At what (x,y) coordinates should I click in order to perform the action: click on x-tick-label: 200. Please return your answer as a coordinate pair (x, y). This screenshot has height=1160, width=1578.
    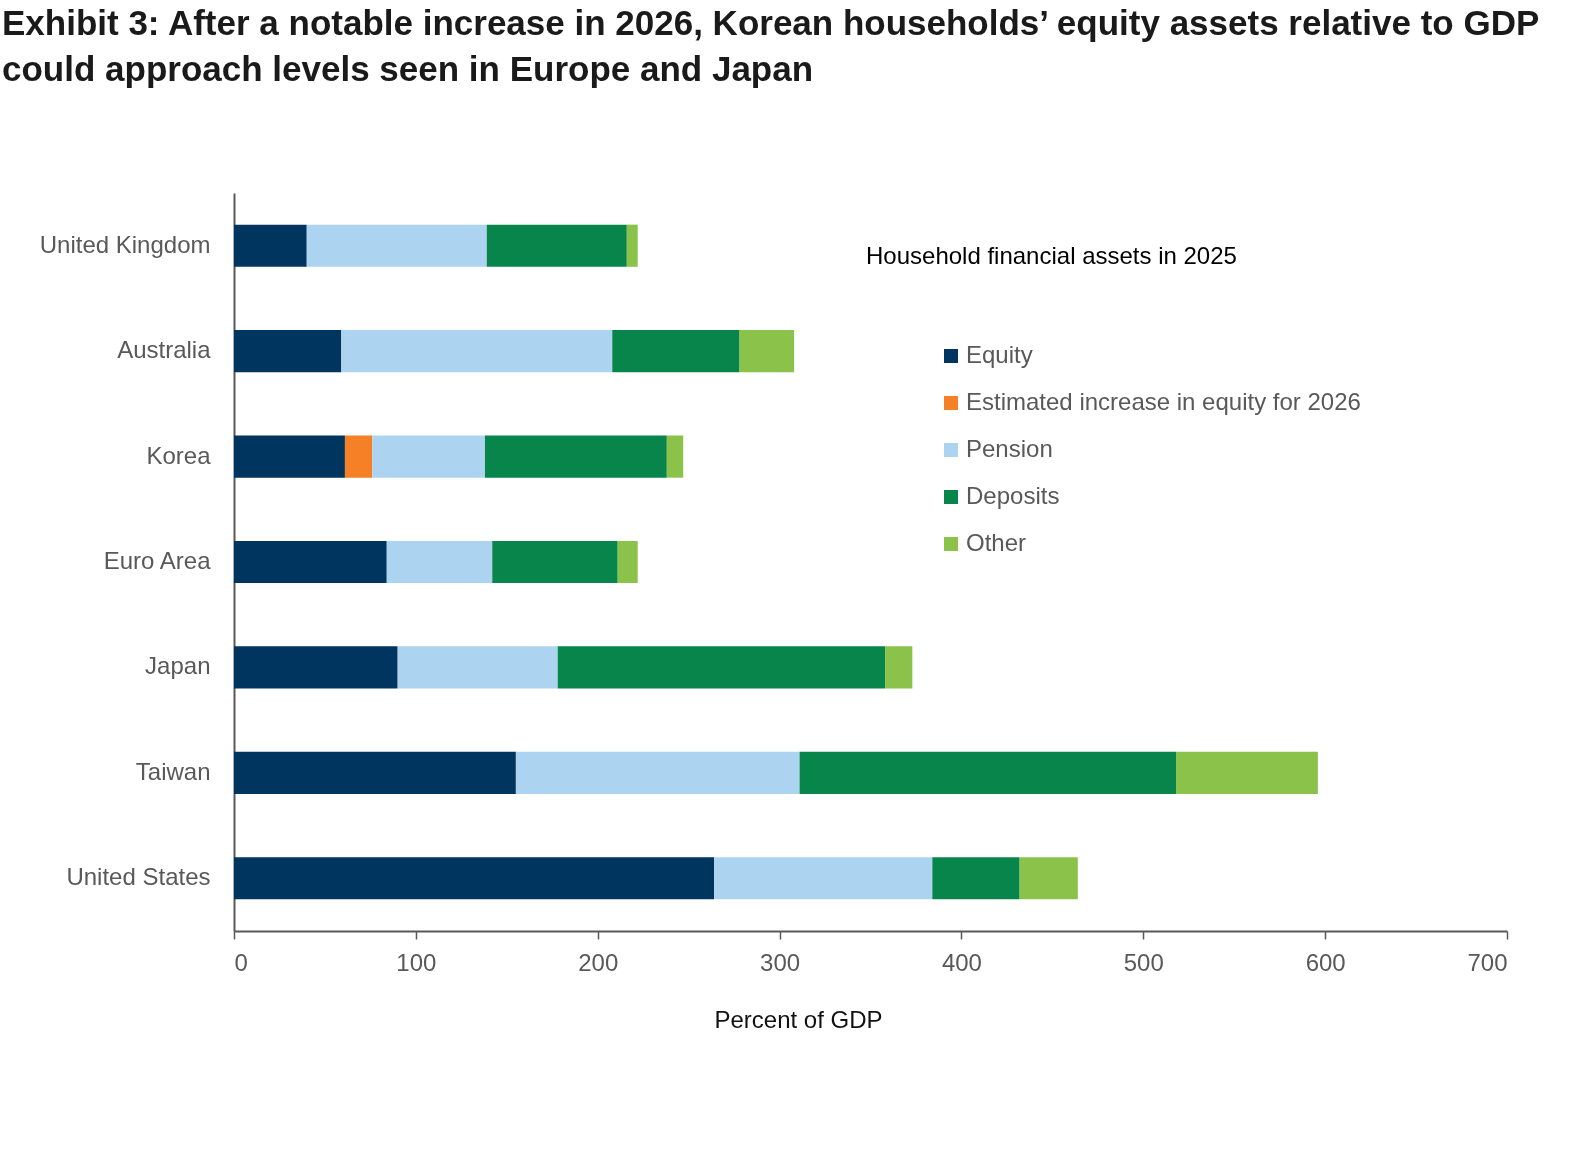
    Looking at the image, I should click on (598, 962).